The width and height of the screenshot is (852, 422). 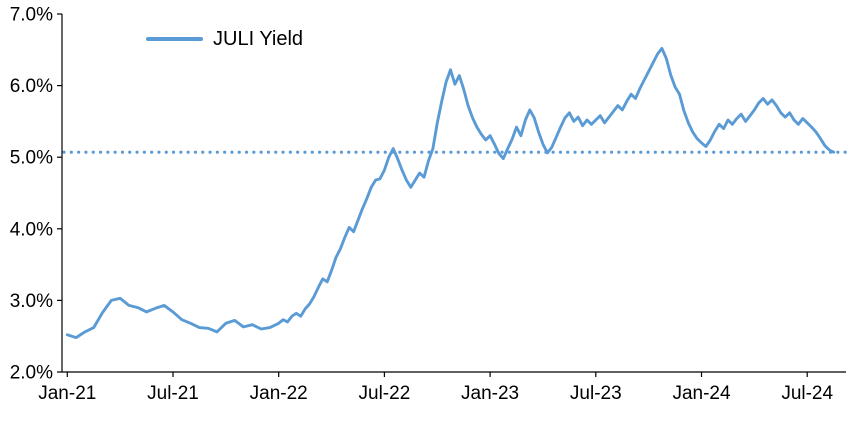 I want to click on x-tick-label: Jul-21, so click(x=173, y=393).